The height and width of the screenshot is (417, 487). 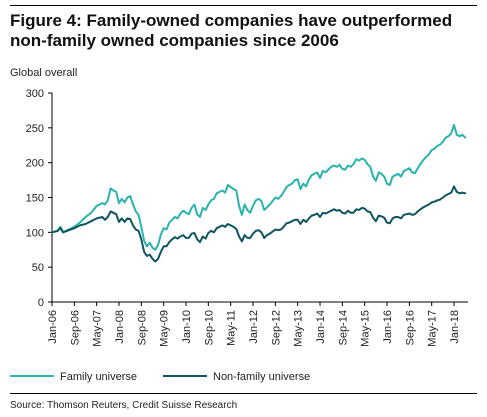 What do you see at coordinates (98, 328) in the screenshot?
I see `x-tick-label: May-07` at bounding box center [98, 328].